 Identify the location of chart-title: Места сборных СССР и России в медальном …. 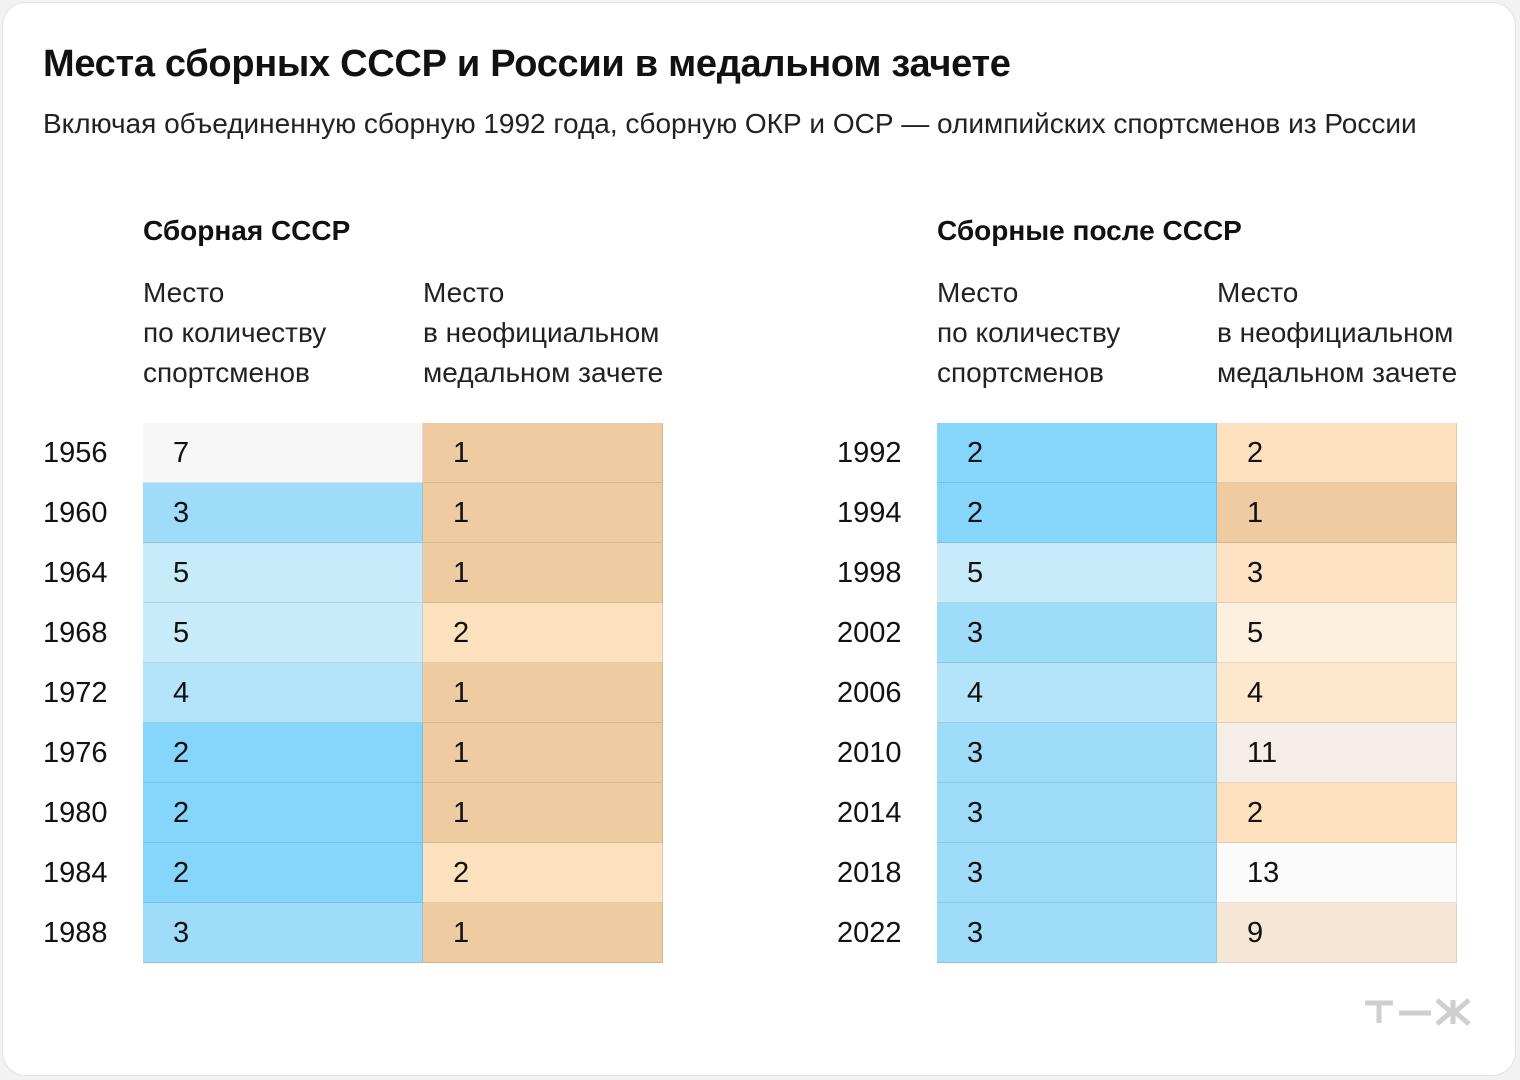
(527, 64).